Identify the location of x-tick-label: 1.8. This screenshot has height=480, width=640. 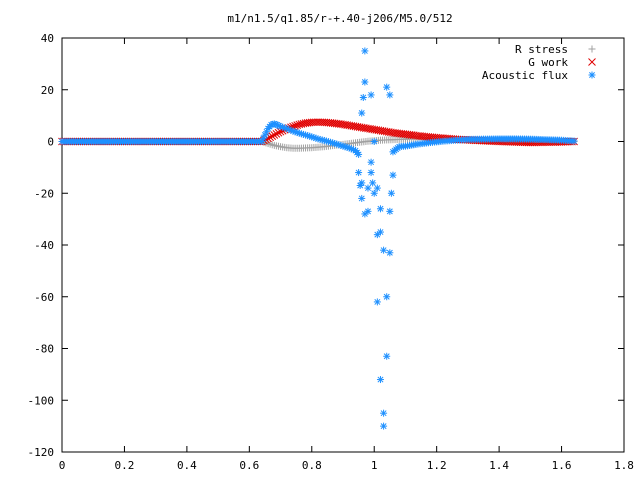
(624, 465).